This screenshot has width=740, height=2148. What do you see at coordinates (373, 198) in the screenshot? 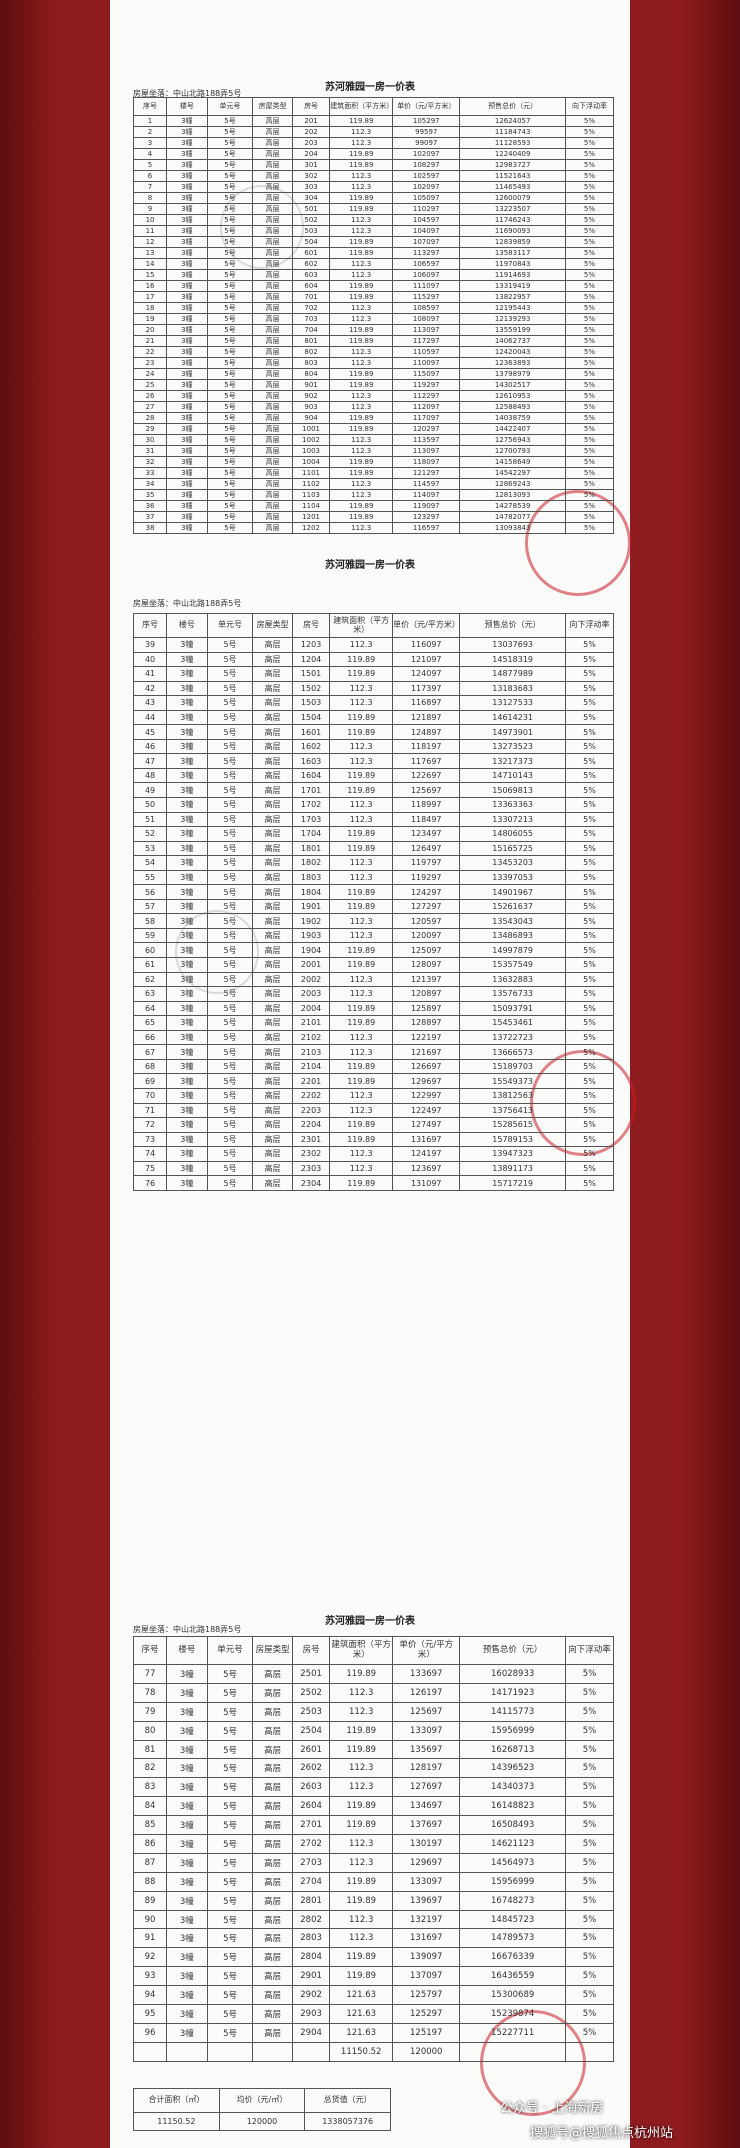
I see `table-row: 8 3幢 5号 高层 304 119.89 105097 12600079 5%` at bounding box center [373, 198].